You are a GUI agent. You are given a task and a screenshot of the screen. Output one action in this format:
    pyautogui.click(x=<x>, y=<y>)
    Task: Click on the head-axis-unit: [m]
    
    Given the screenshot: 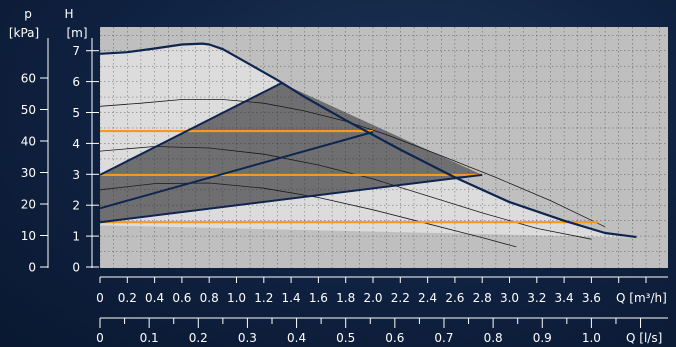 What is the action you would take?
    pyautogui.click(x=76, y=33)
    